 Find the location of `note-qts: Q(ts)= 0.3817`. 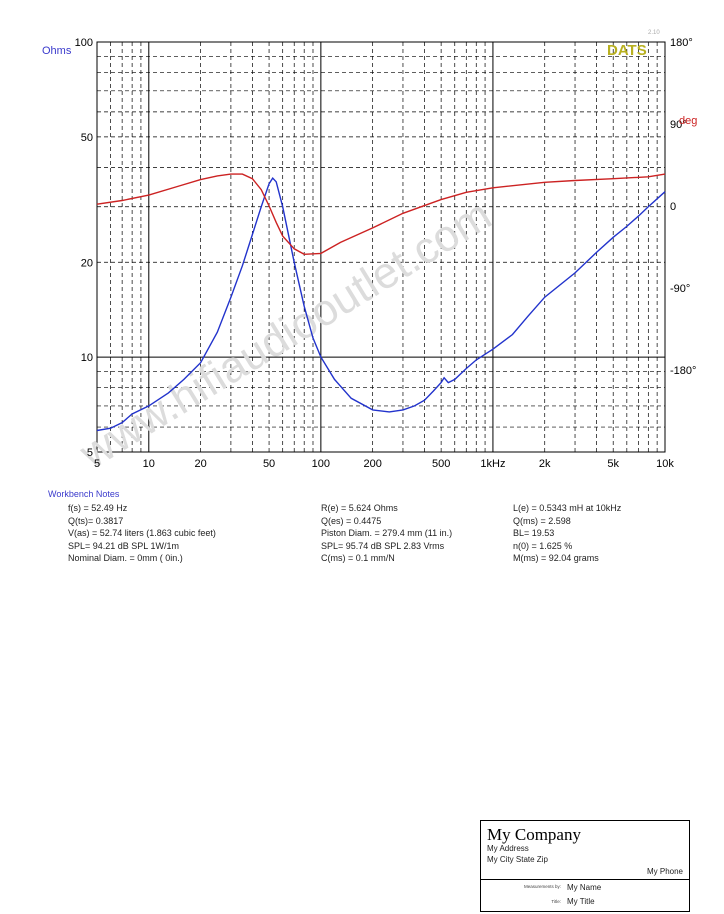

note-qts: Q(ts)= 0.3817 is located at coordinates (96, 520).